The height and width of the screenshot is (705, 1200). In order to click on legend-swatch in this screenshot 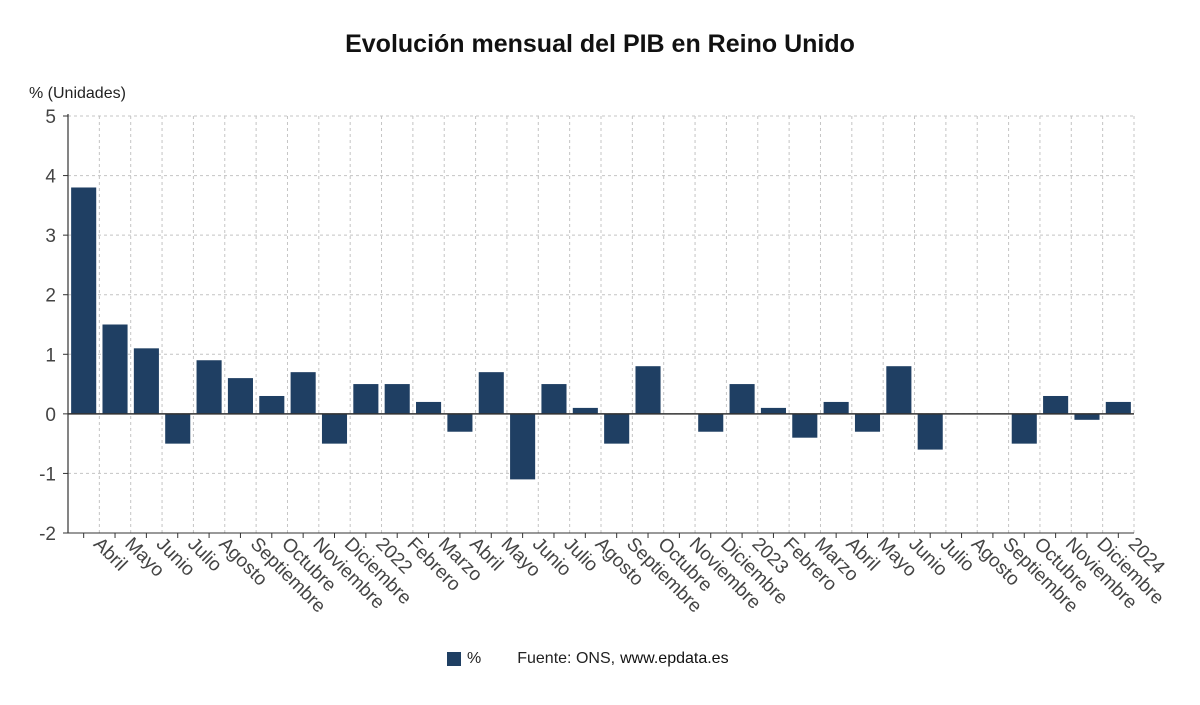, I will do `click(454, 659)`.